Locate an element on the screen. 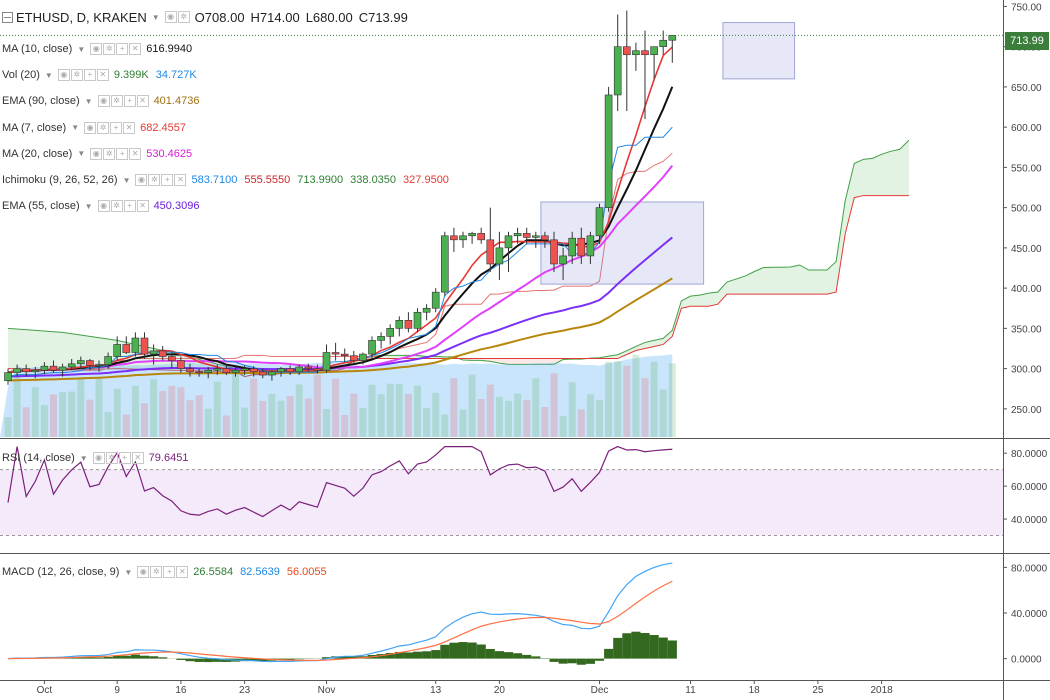 This screenshot has width=1050, height=700. macd-tick-label: 0.0000 is located at coordinates (1026, 660).